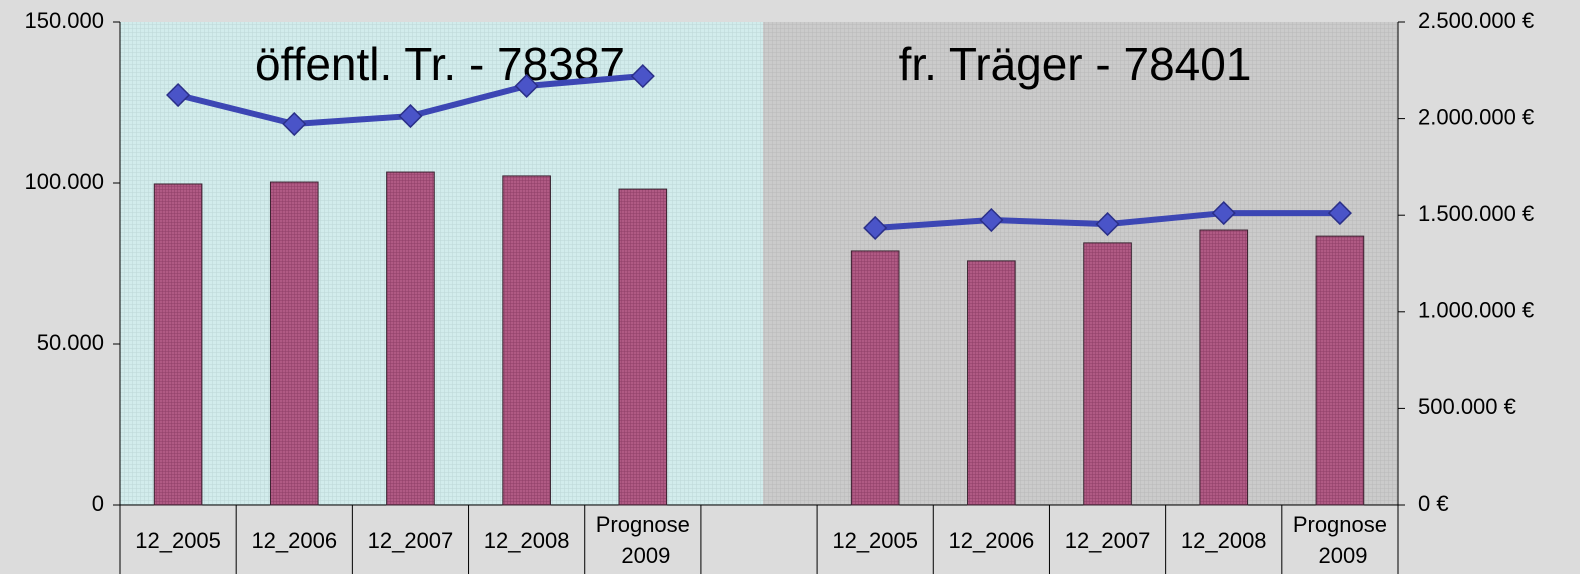  What do you see at coordinates (70, 342) in the screenshot?
I see `y-tick-label: 50.000` at bounding box center [70, 342].